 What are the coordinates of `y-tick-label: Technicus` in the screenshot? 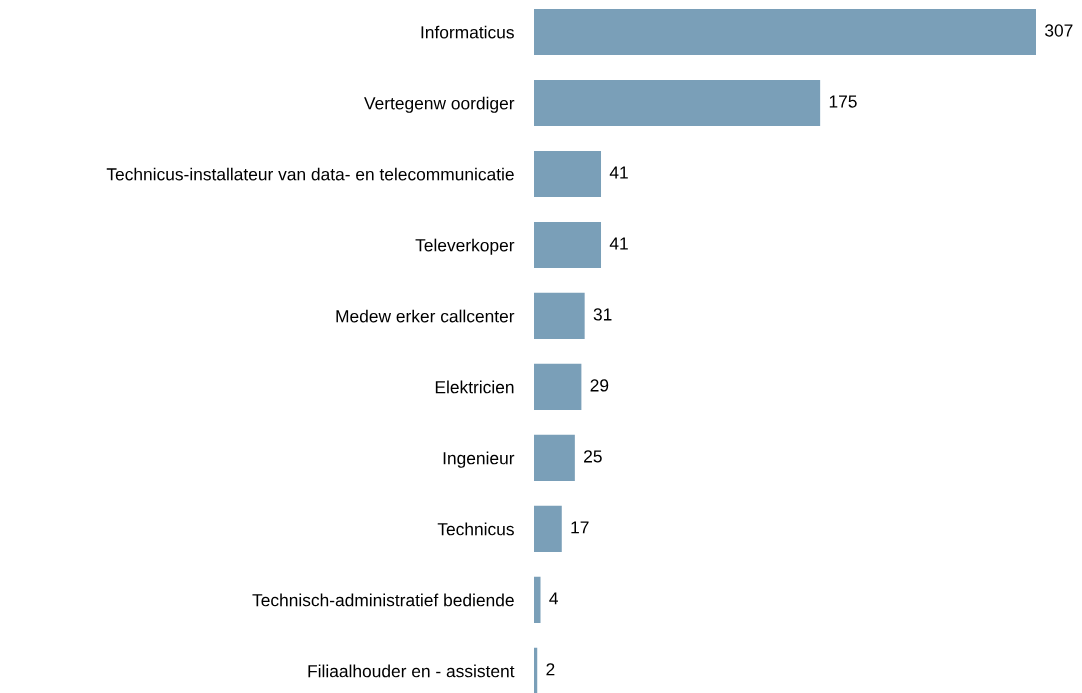 It's located at (475, 529).